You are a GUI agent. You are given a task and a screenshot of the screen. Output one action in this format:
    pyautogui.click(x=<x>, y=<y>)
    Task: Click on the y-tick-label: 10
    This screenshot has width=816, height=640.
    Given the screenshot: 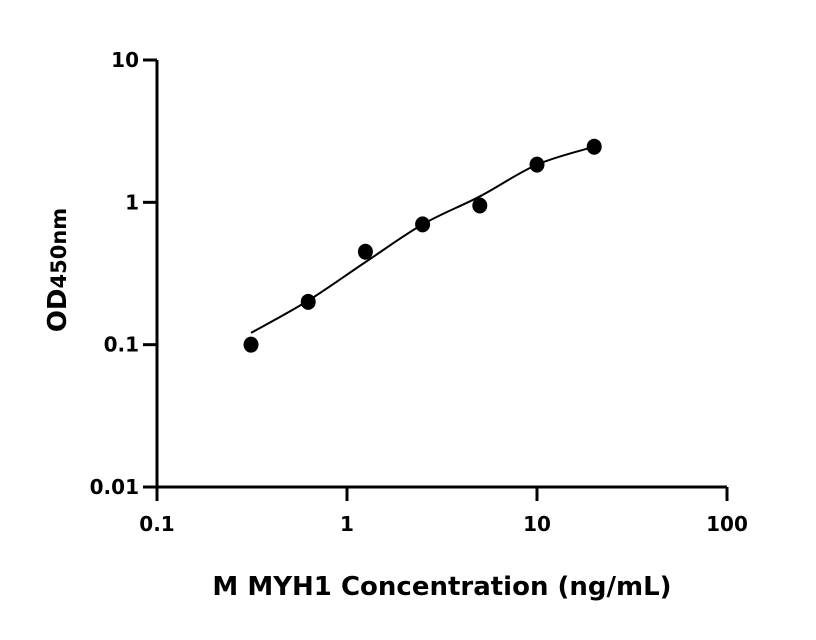 What is the action you would take?
    pyautogui.click(x=125, y=60)
    